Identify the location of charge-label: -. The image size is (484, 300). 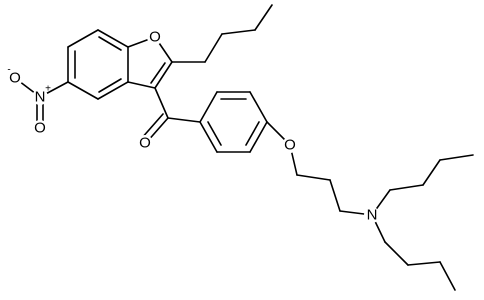
(8, 70).